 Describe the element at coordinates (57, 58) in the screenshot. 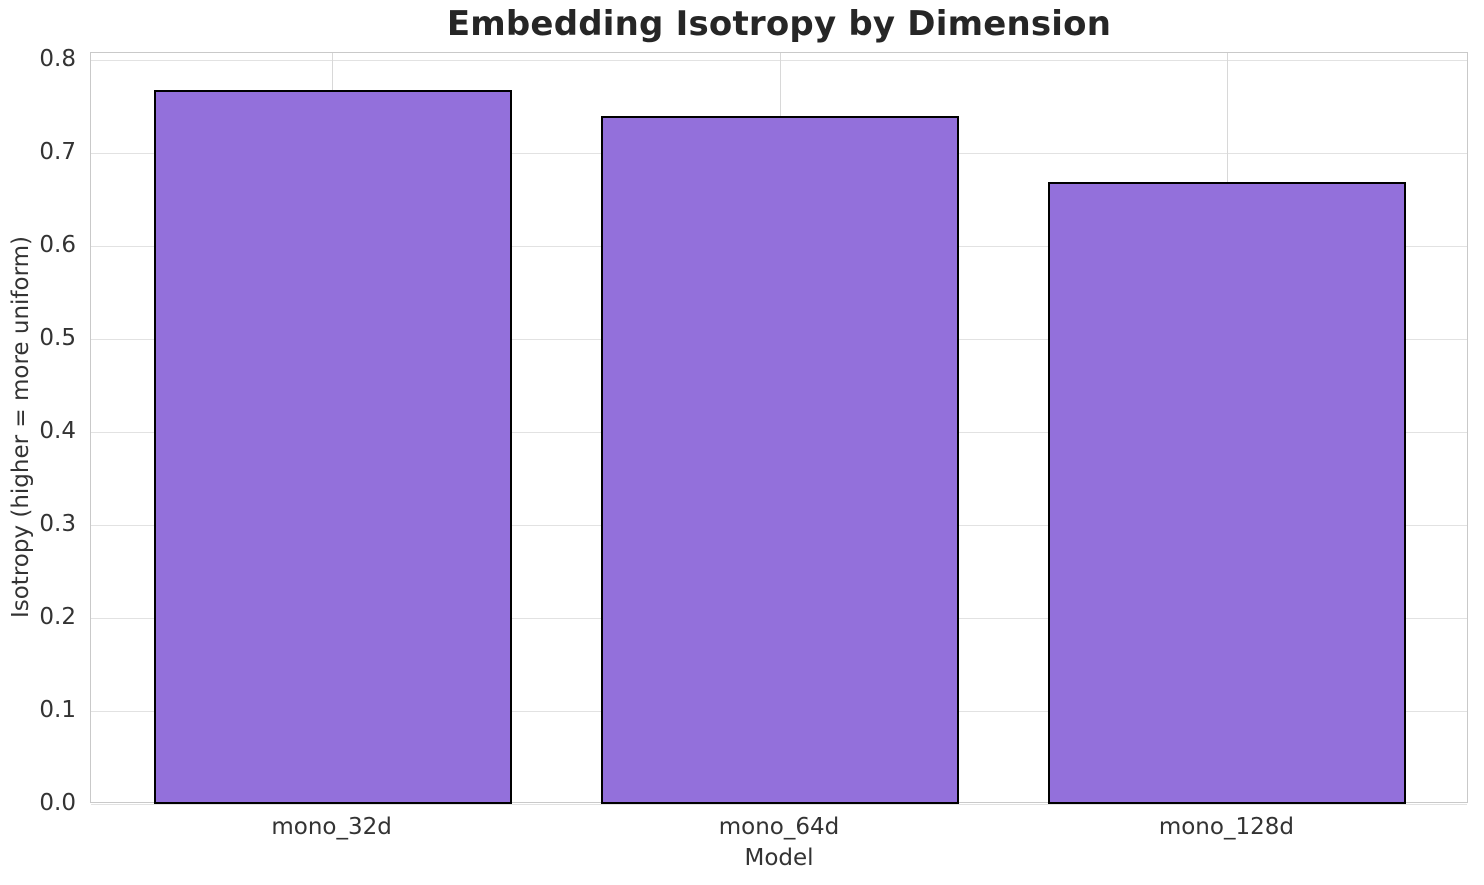

I see `y-tick-label: 0.8` at that location.